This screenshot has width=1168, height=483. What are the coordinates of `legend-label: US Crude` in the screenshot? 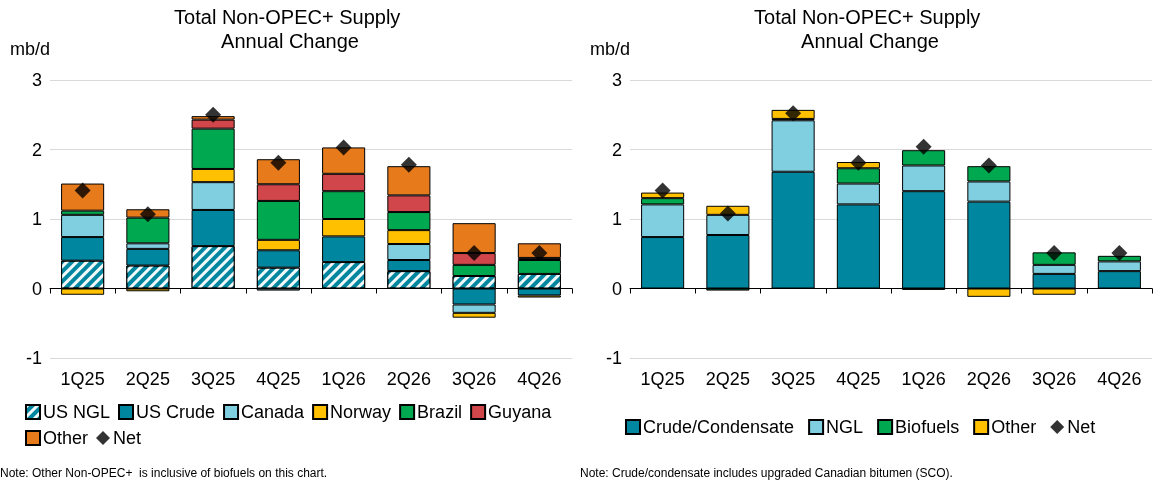 It's located at (176, 412).